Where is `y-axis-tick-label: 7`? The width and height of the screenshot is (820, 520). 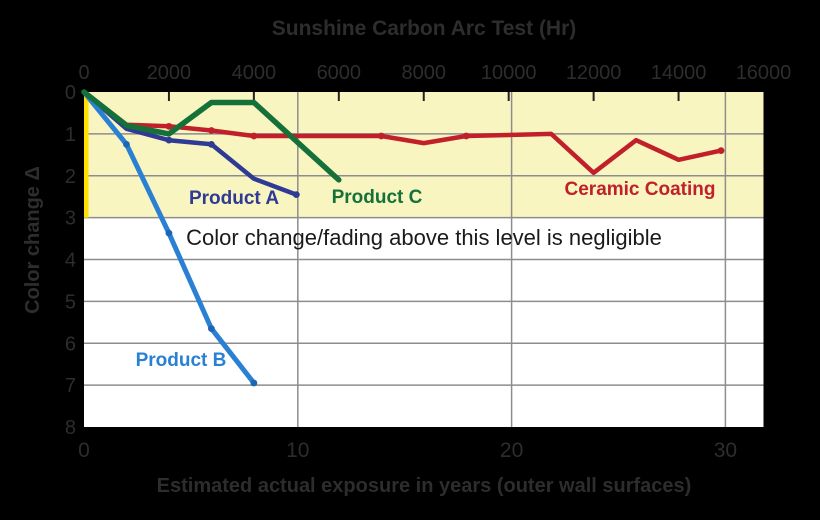 y-axis-tick-label: 7 is located at coordinates (70, 386).